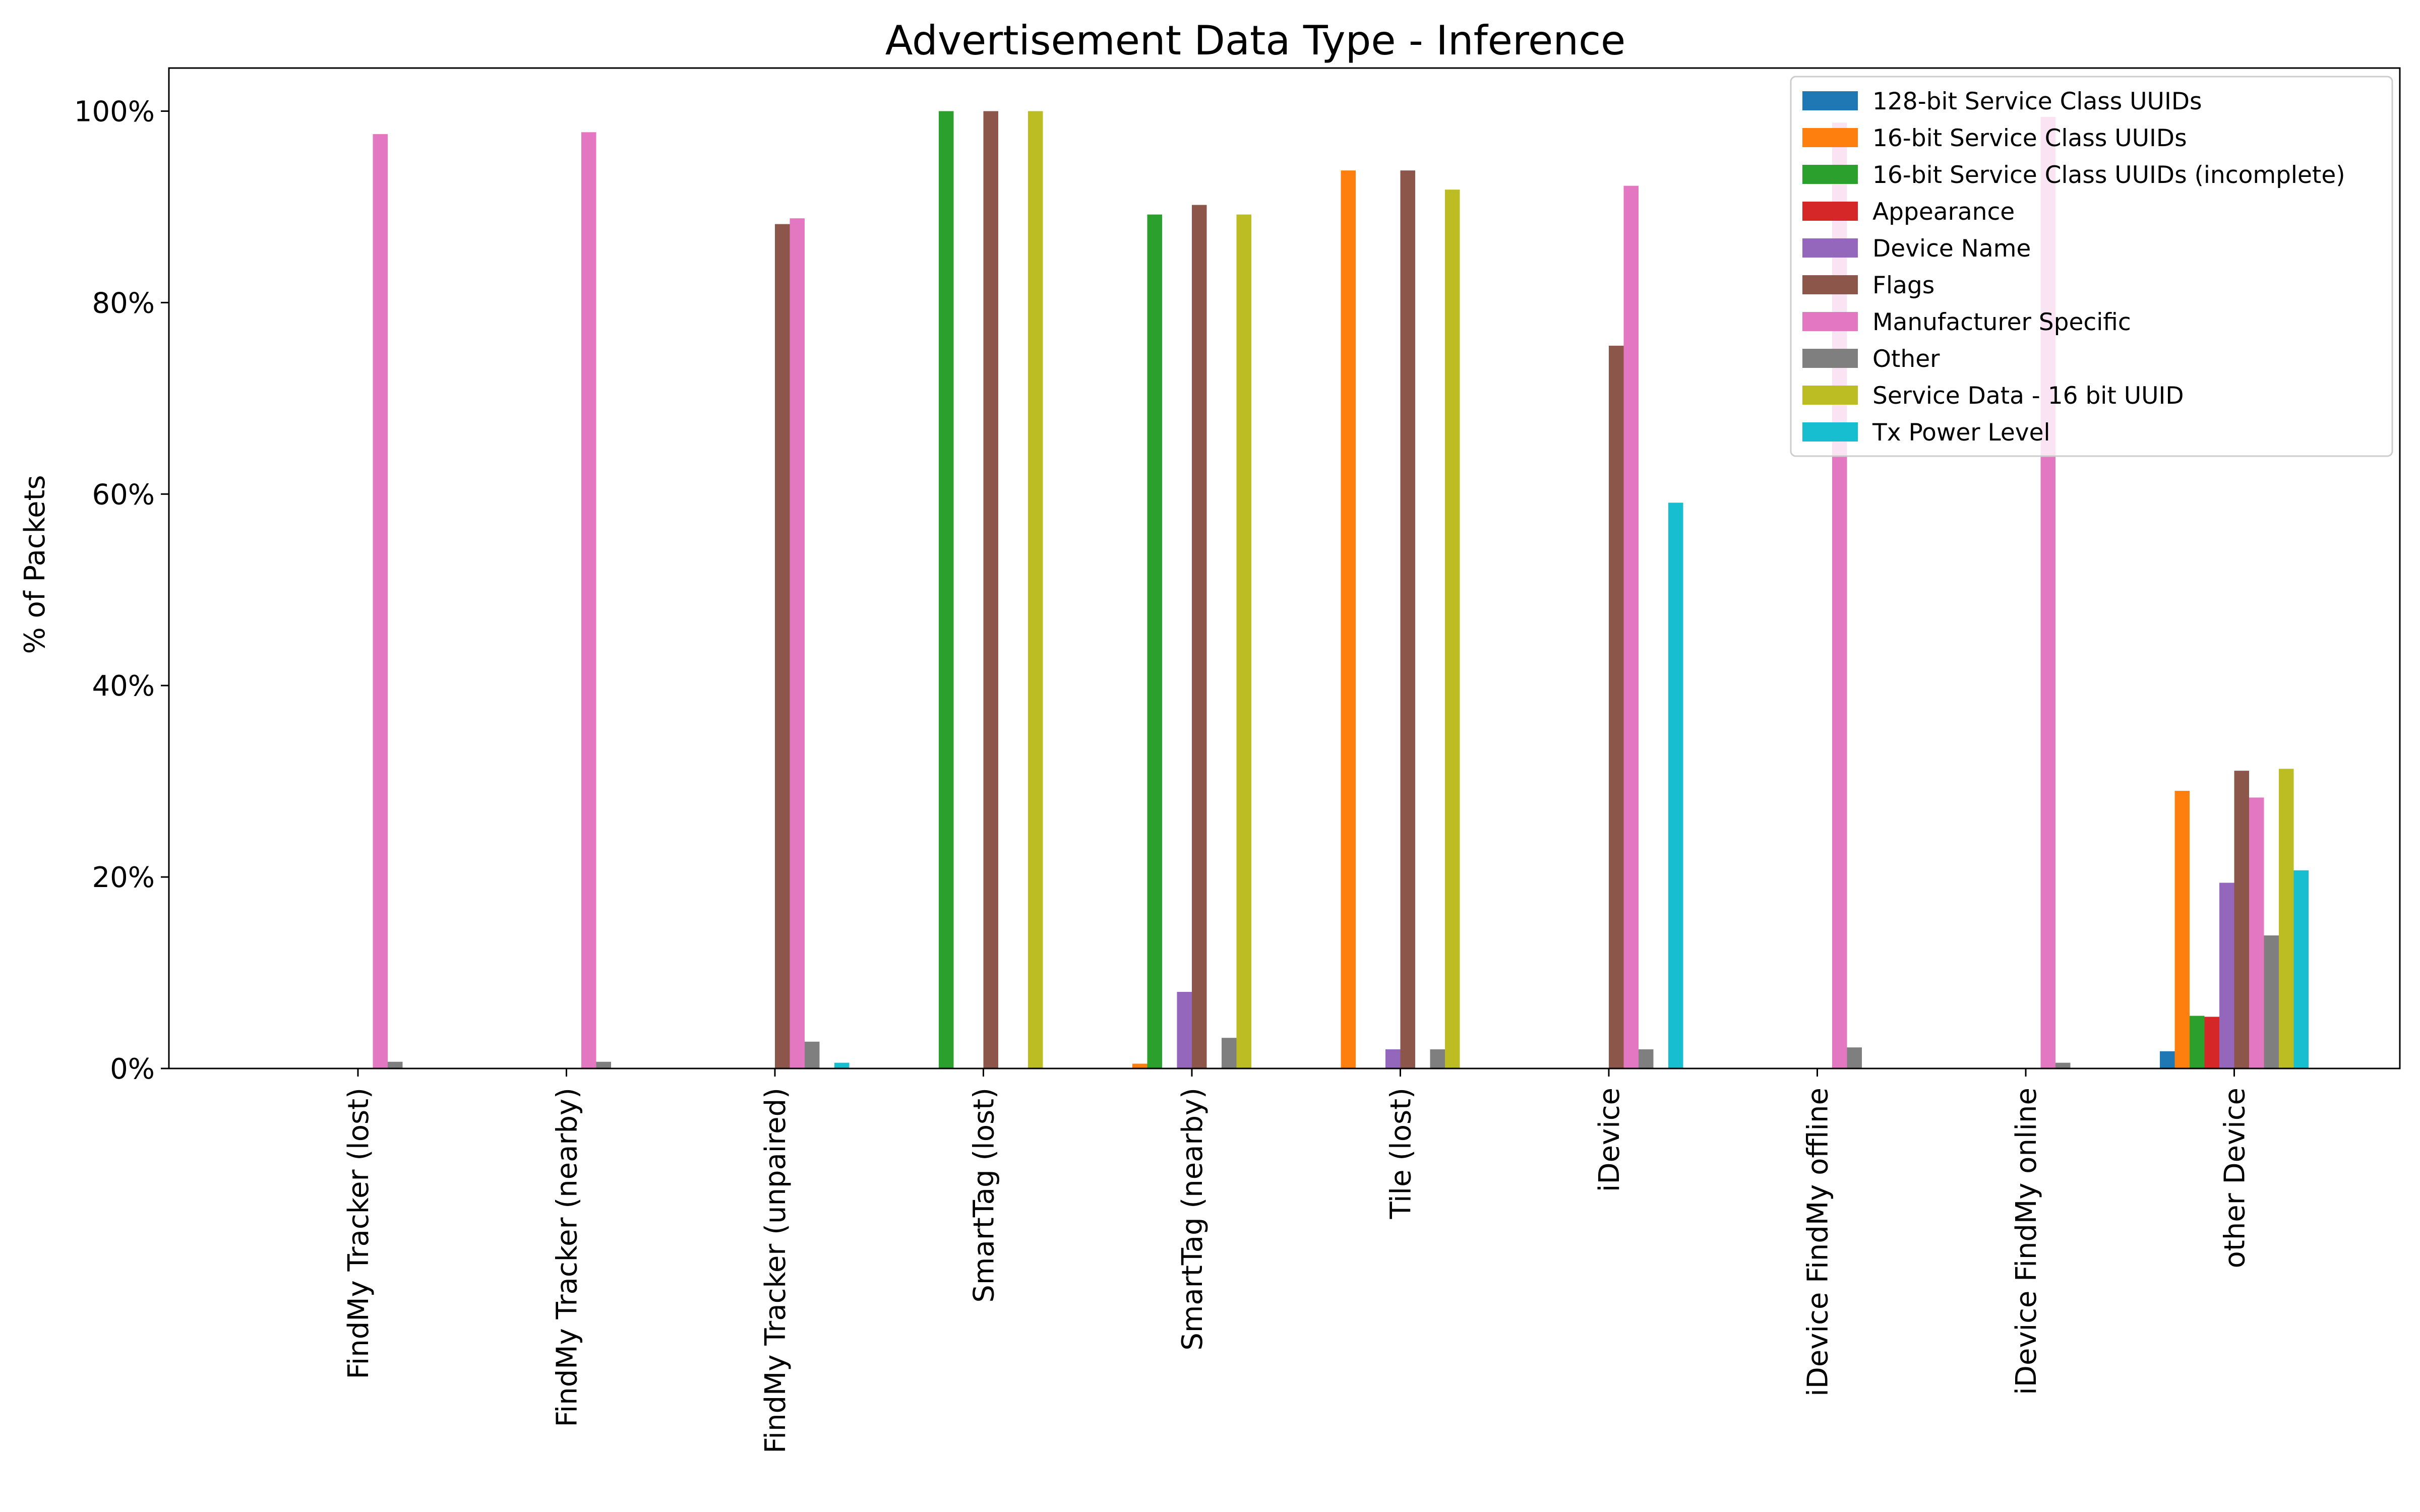  I want to click on x-tick-label: SmartTag (lost), so click(984, 1195).